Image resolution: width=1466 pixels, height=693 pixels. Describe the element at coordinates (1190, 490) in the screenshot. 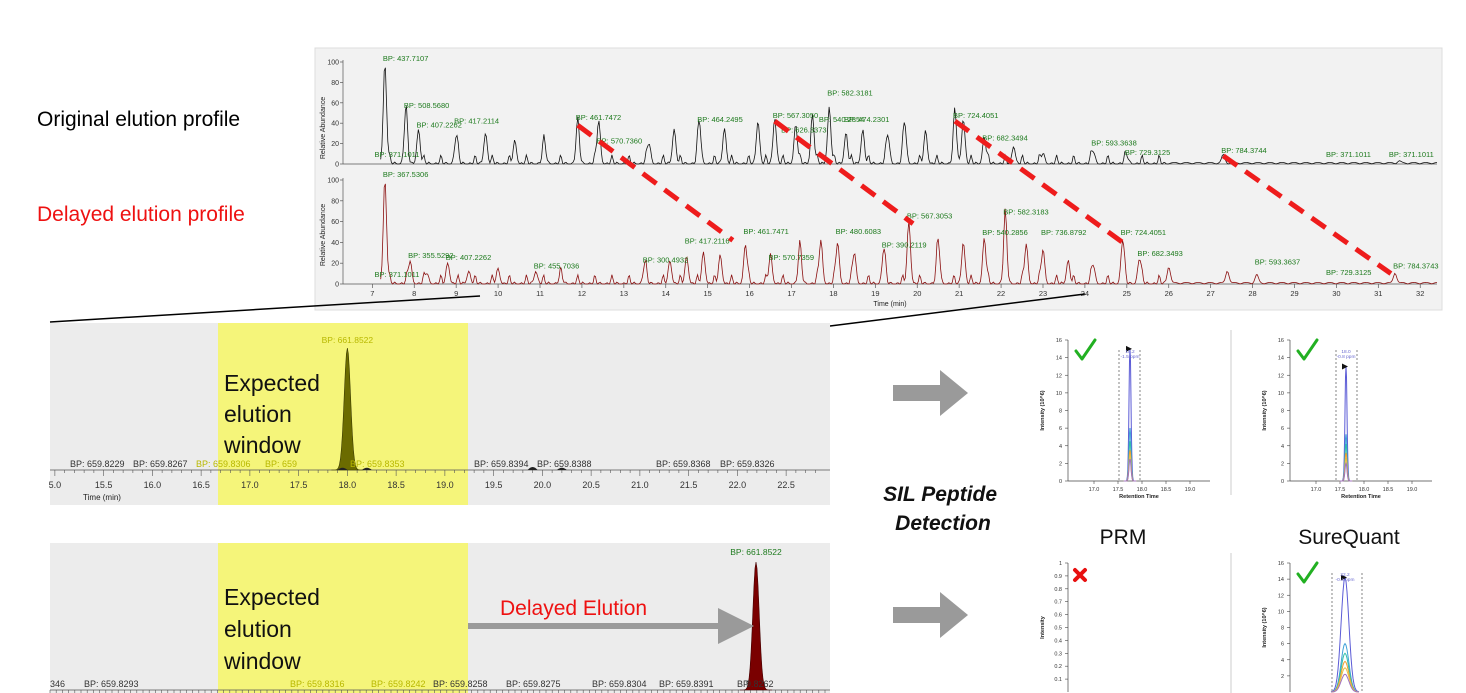

I see `prm-top-x-tick-label: 19.0` at that location.